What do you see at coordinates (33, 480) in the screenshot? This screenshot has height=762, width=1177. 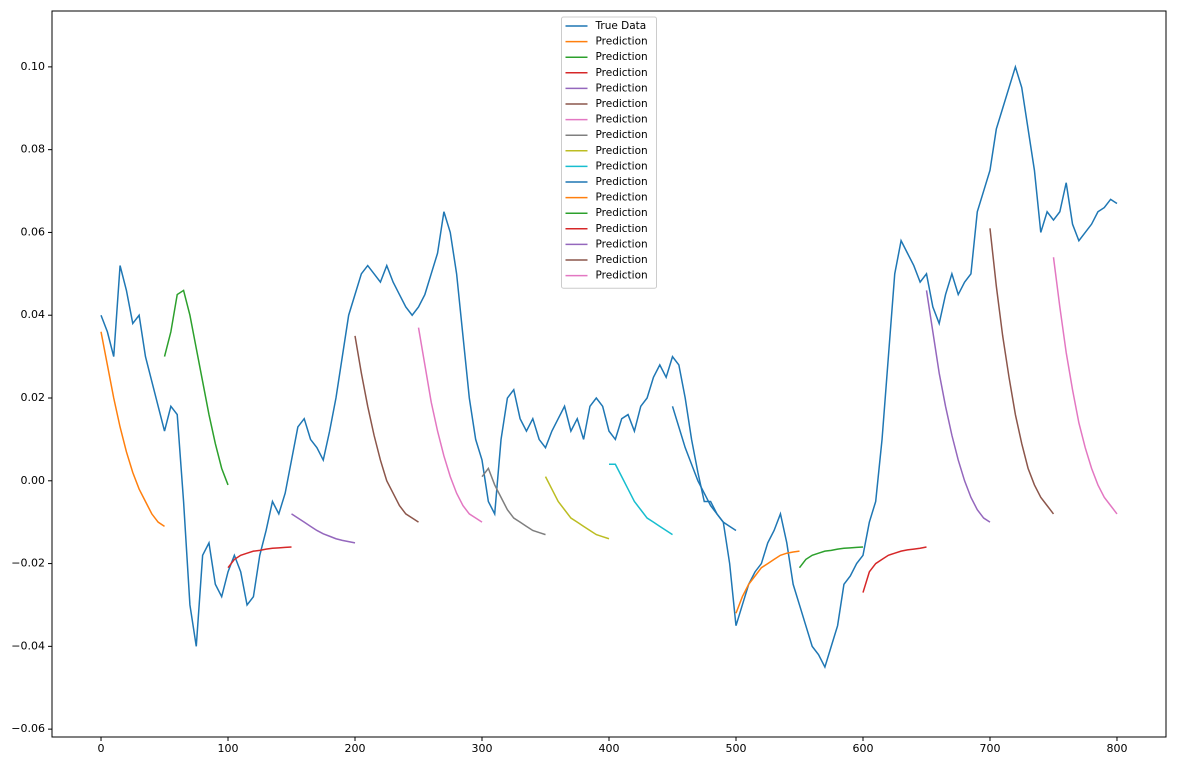 I see `y-tick-label: 0.00` at bounding box center [33, 480].